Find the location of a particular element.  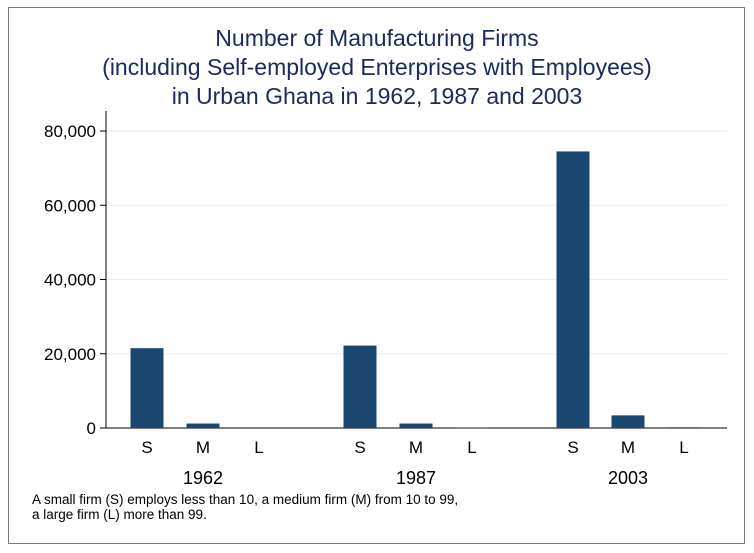

bar-1987-S is located at coordinates (360, 386).